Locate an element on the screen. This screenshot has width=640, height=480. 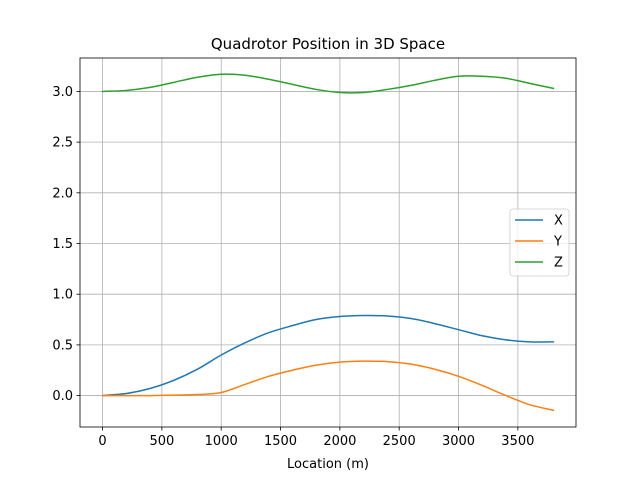
y-tick-label: 2.5 is located at coordinates (62, 143).